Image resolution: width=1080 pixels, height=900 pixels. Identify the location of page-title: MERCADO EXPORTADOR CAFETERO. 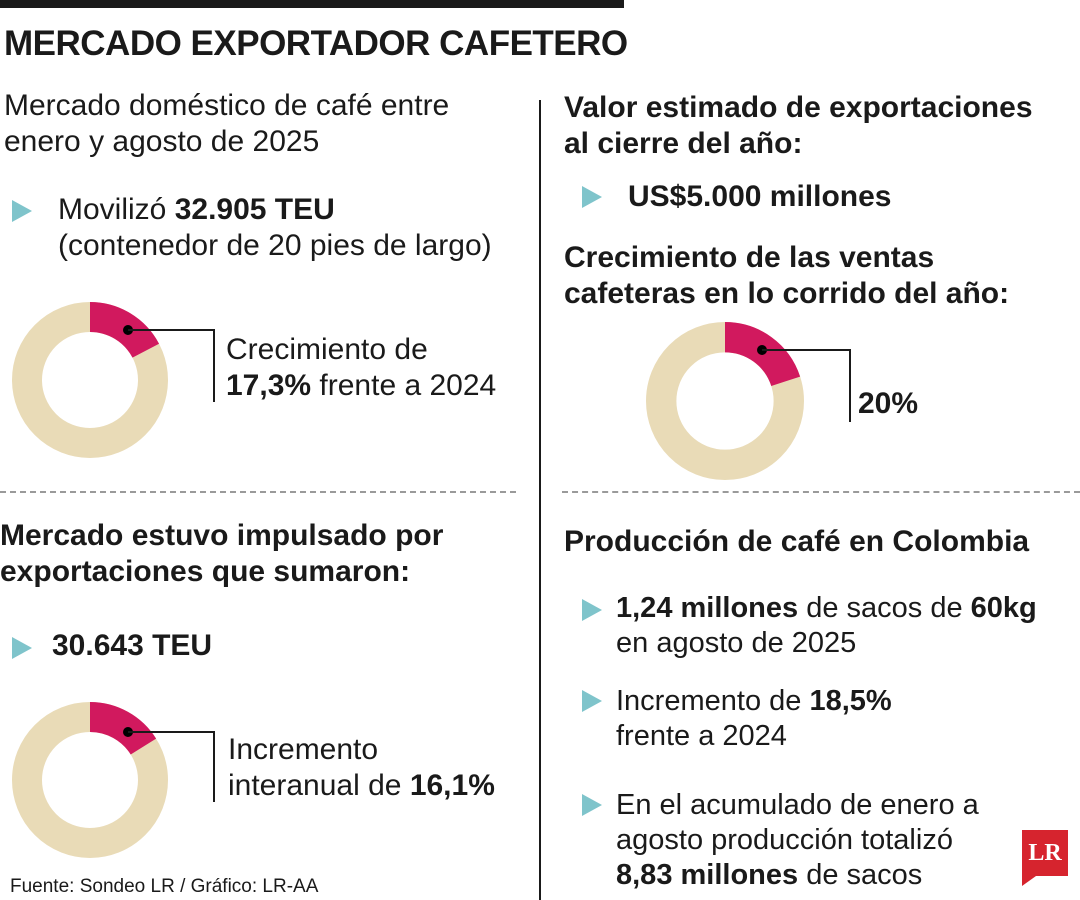
(316, 43).